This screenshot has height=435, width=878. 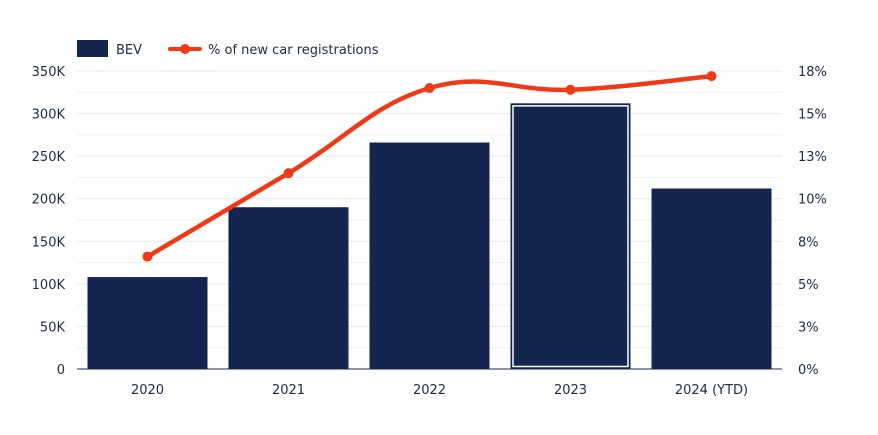 I want to click on left-tick-label: 300K, so click(x=49, y=115).